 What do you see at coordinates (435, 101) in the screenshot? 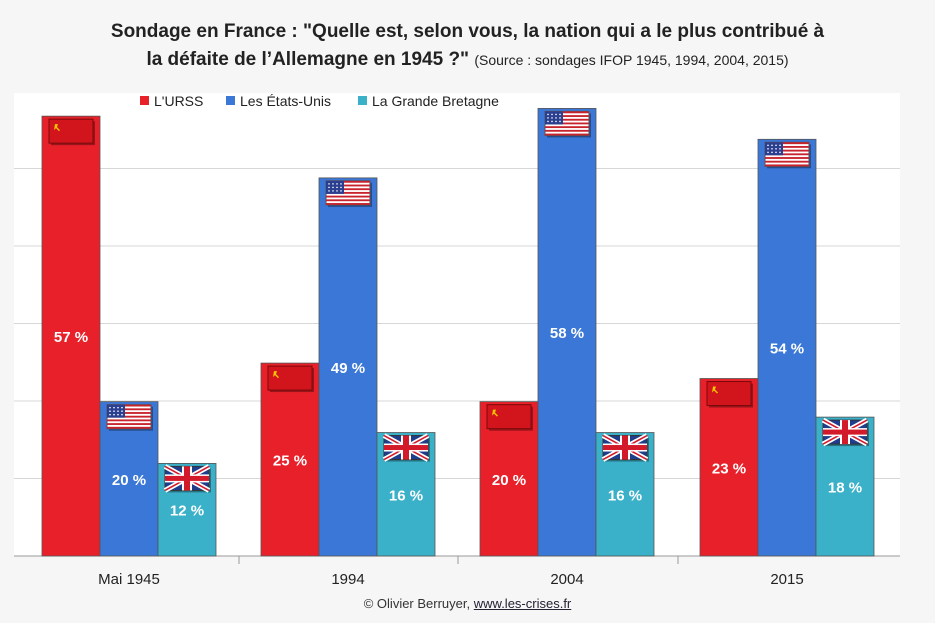
I see `legend-label-la-grande-bretagne: La Grande Bretagne` at bounding box center [435, 101].